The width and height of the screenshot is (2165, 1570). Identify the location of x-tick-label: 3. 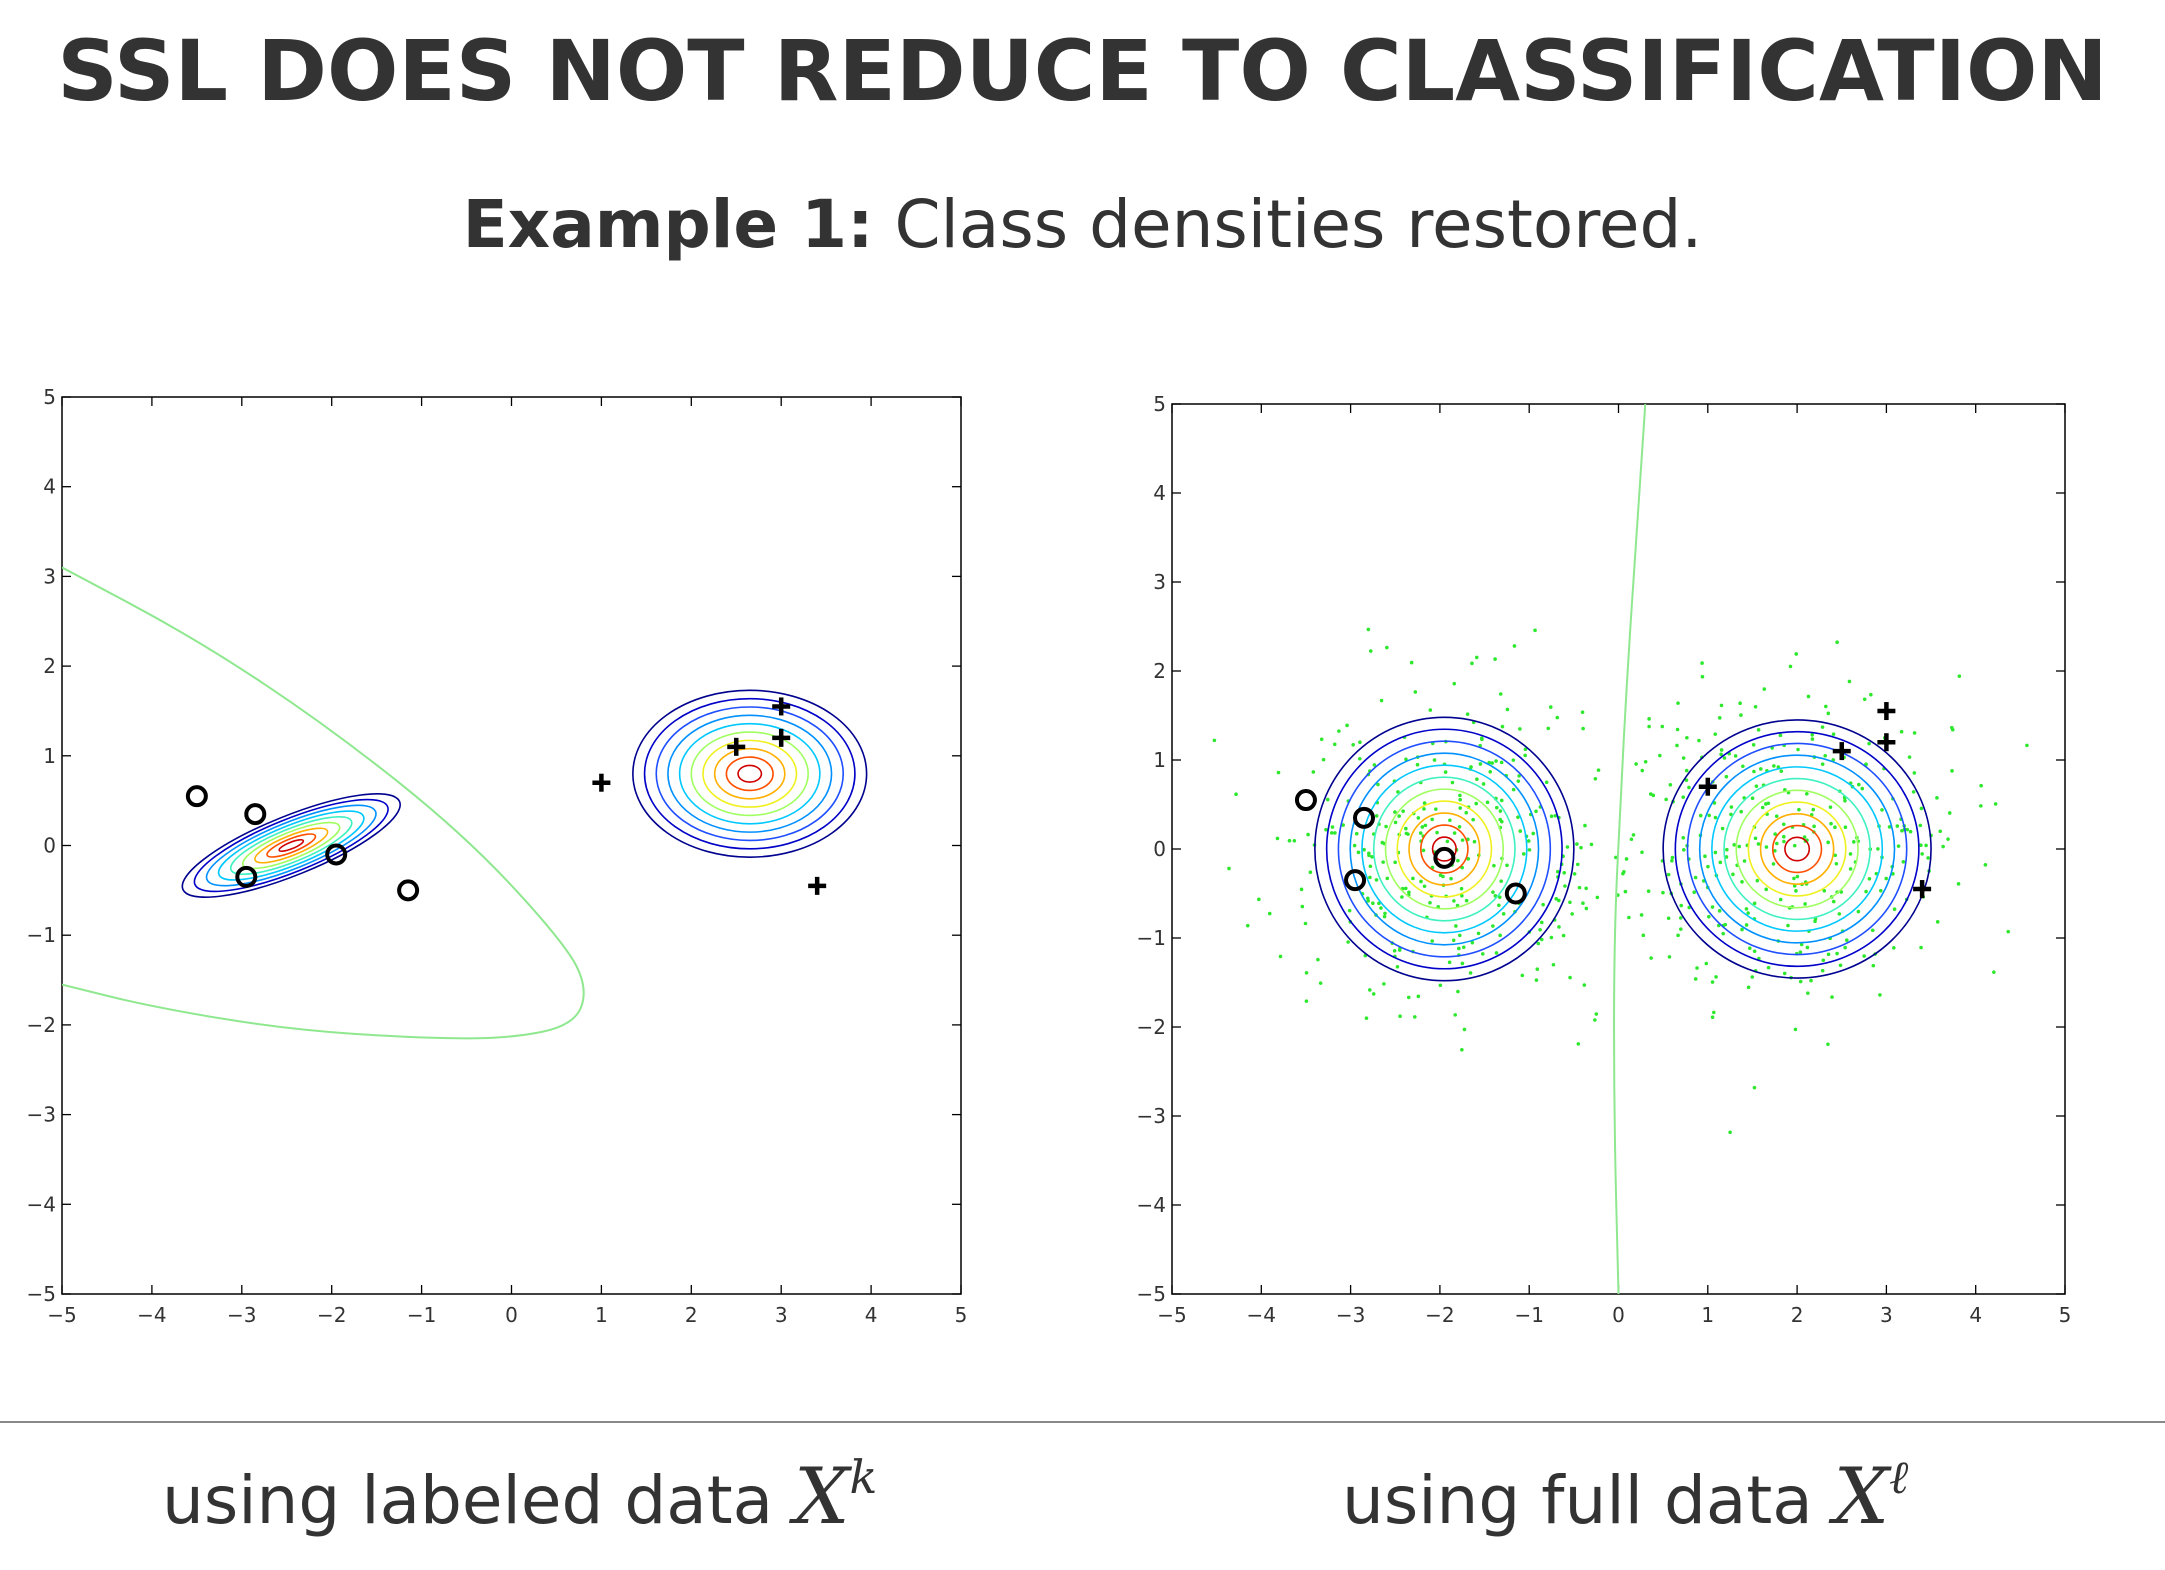
(781, 1315).